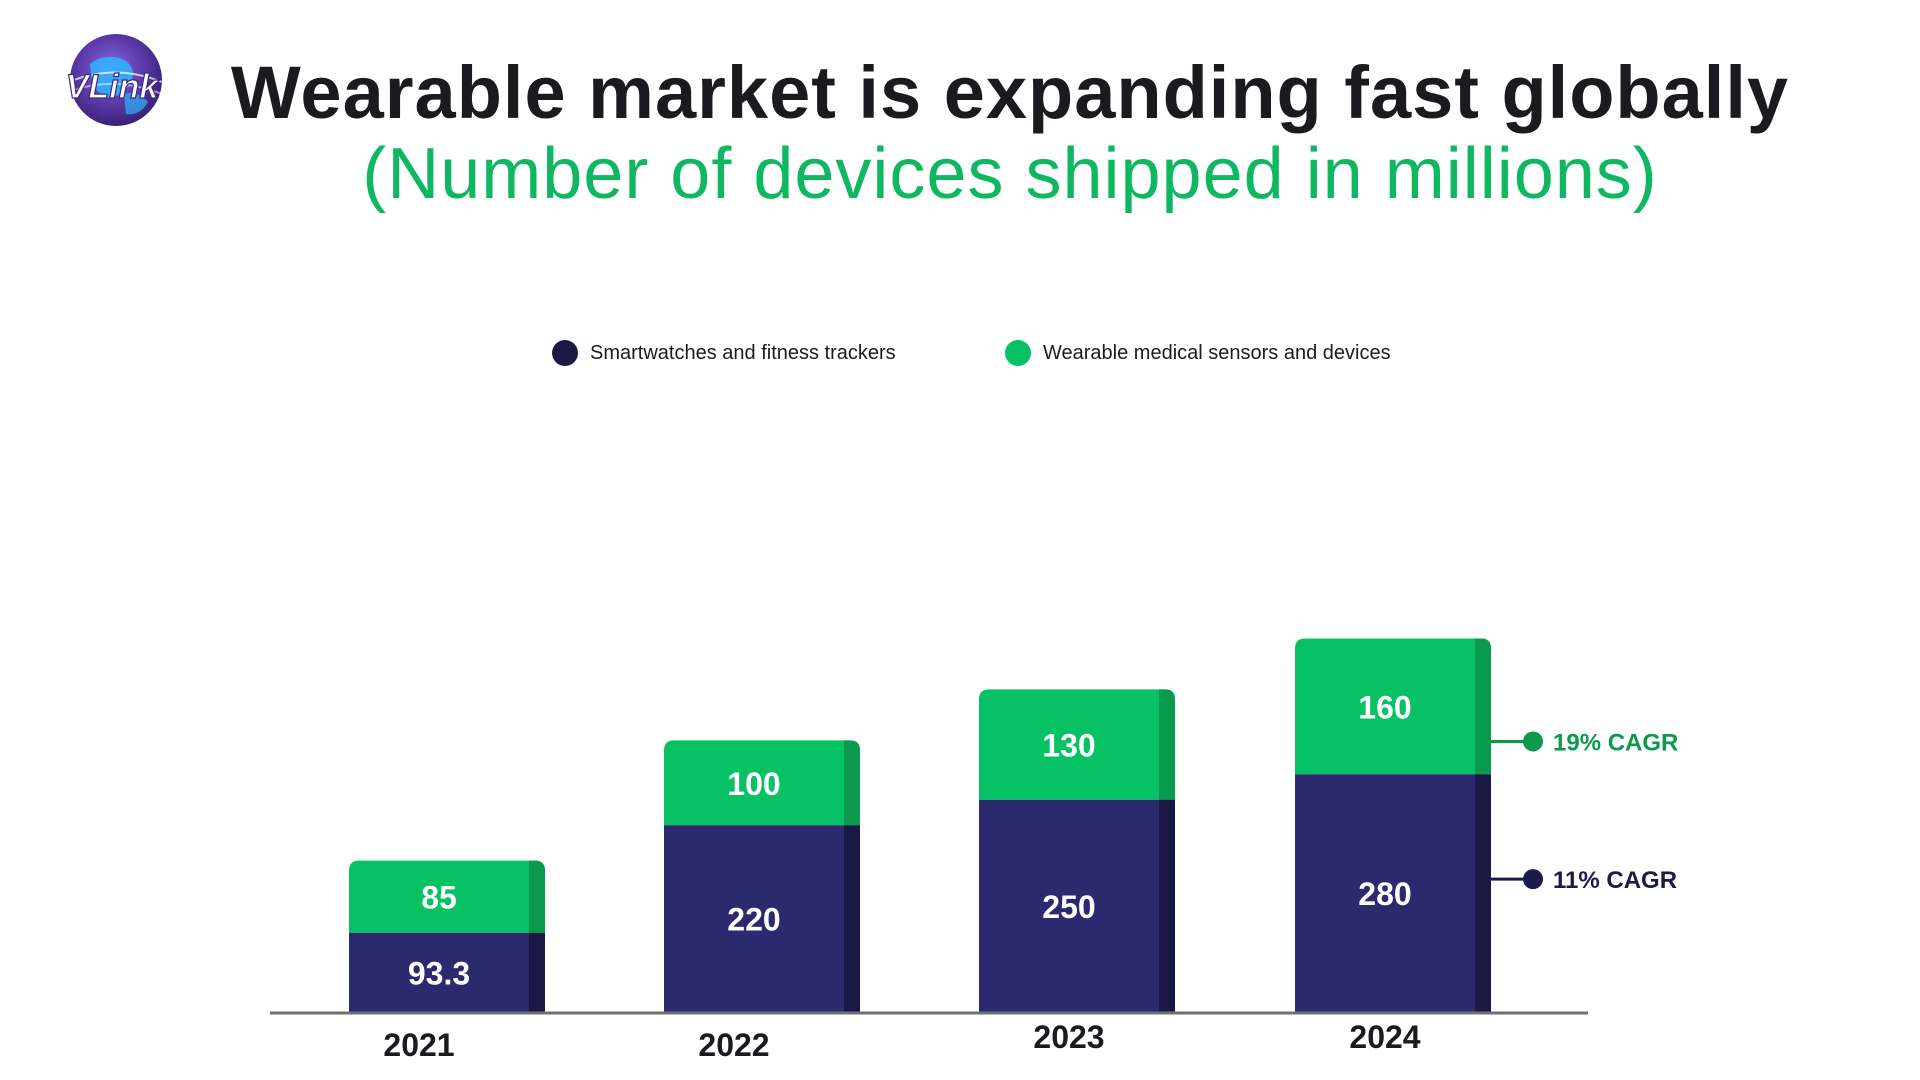 Image resolution: width=1920 pixels, height=1080 pixels. Describe the element at coordinates (1010, 174) in the screenshot. I see `chart-subtitle: (Number of devices shipped in millions)` at that location.